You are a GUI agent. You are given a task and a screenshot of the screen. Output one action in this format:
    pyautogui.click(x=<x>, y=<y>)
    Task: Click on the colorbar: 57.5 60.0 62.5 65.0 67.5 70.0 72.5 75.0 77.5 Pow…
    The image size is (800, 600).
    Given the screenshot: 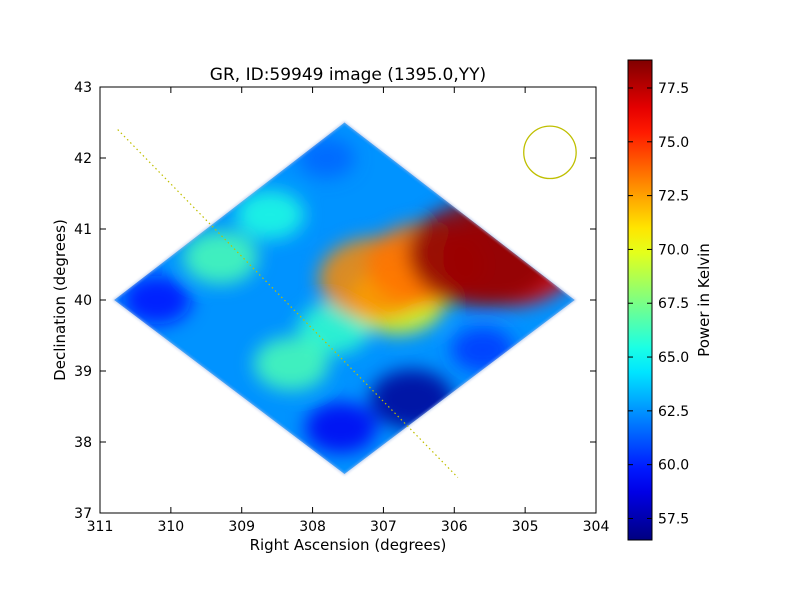 What is the action you would take?
    pyautogui.click(x=670, y=300)
    